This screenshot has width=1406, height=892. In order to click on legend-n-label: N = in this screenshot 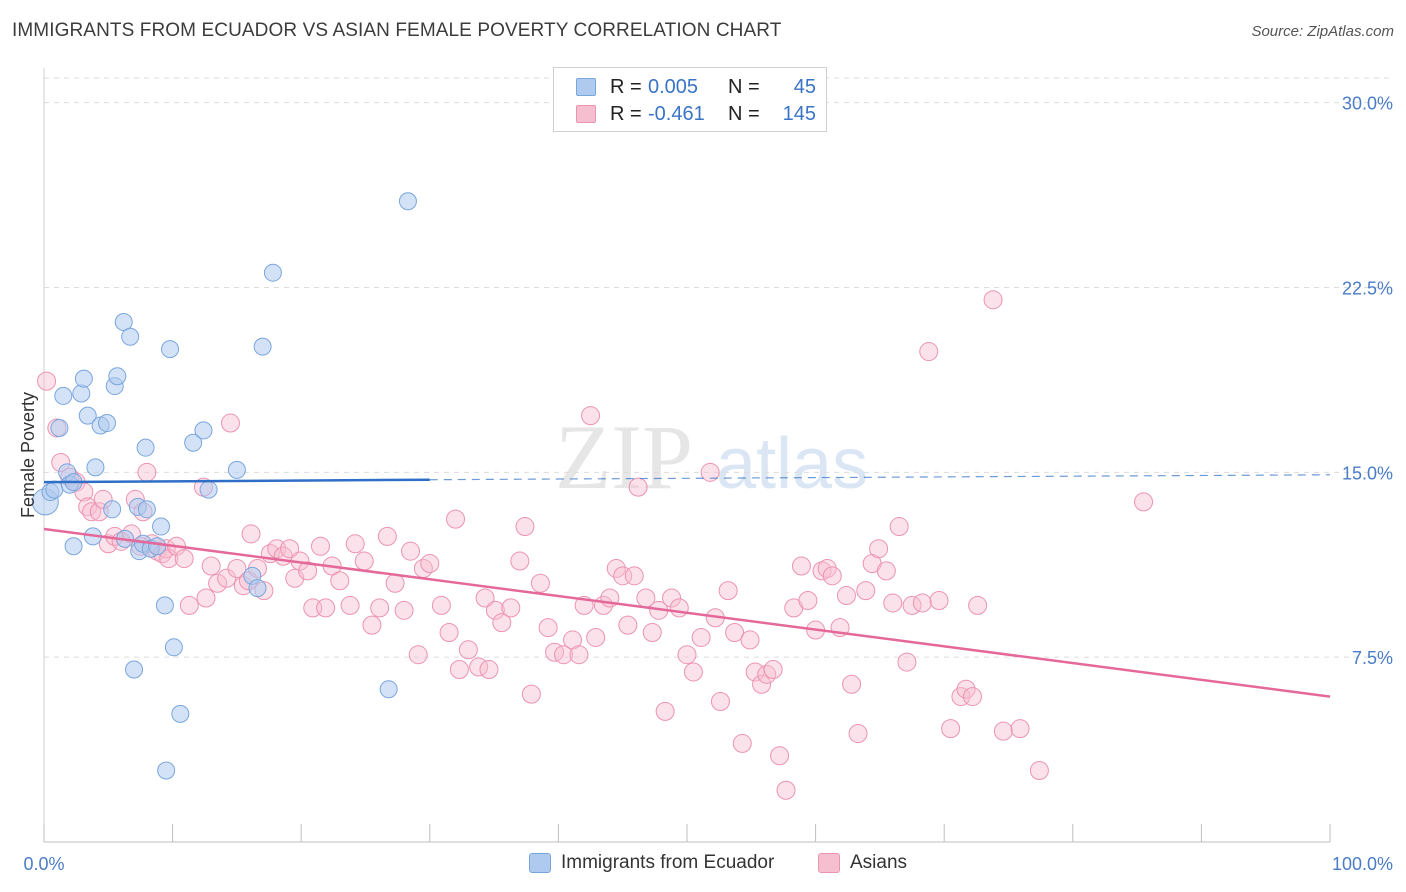, I will do `click(744, 86)`.